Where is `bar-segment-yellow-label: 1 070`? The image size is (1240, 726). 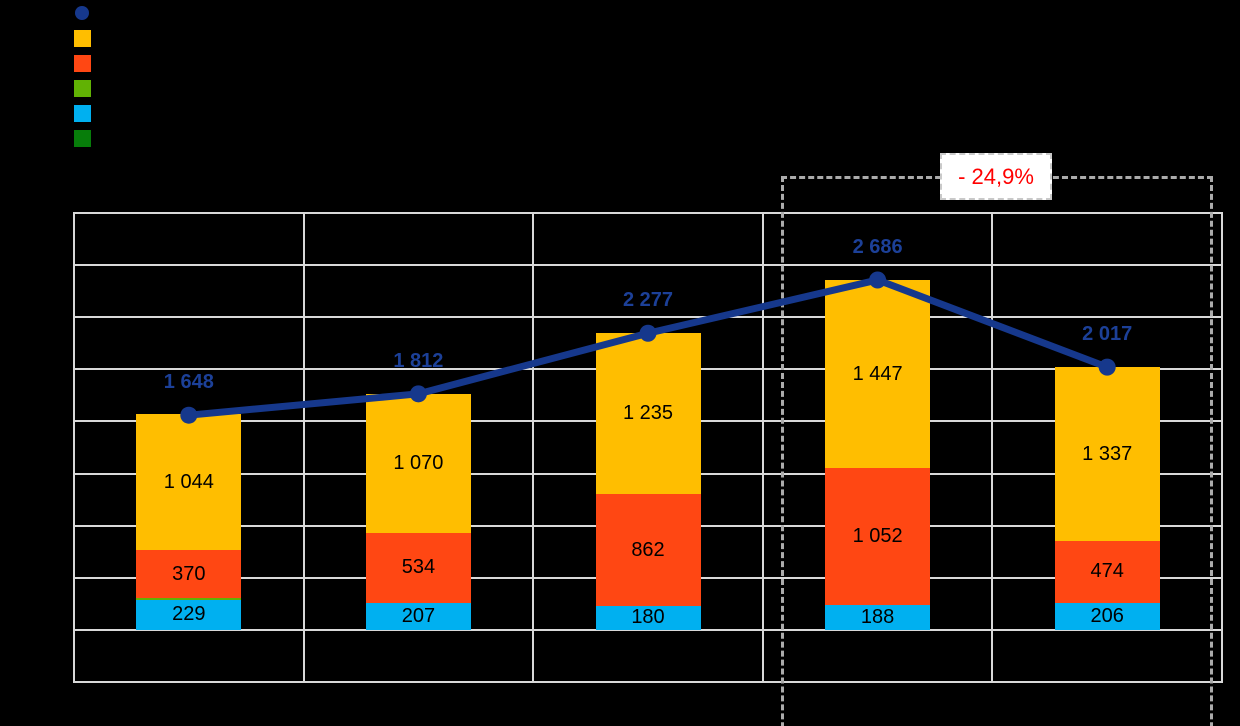
bar-segment-yellow-label: 1 070 is located at coordinates (418, 462).